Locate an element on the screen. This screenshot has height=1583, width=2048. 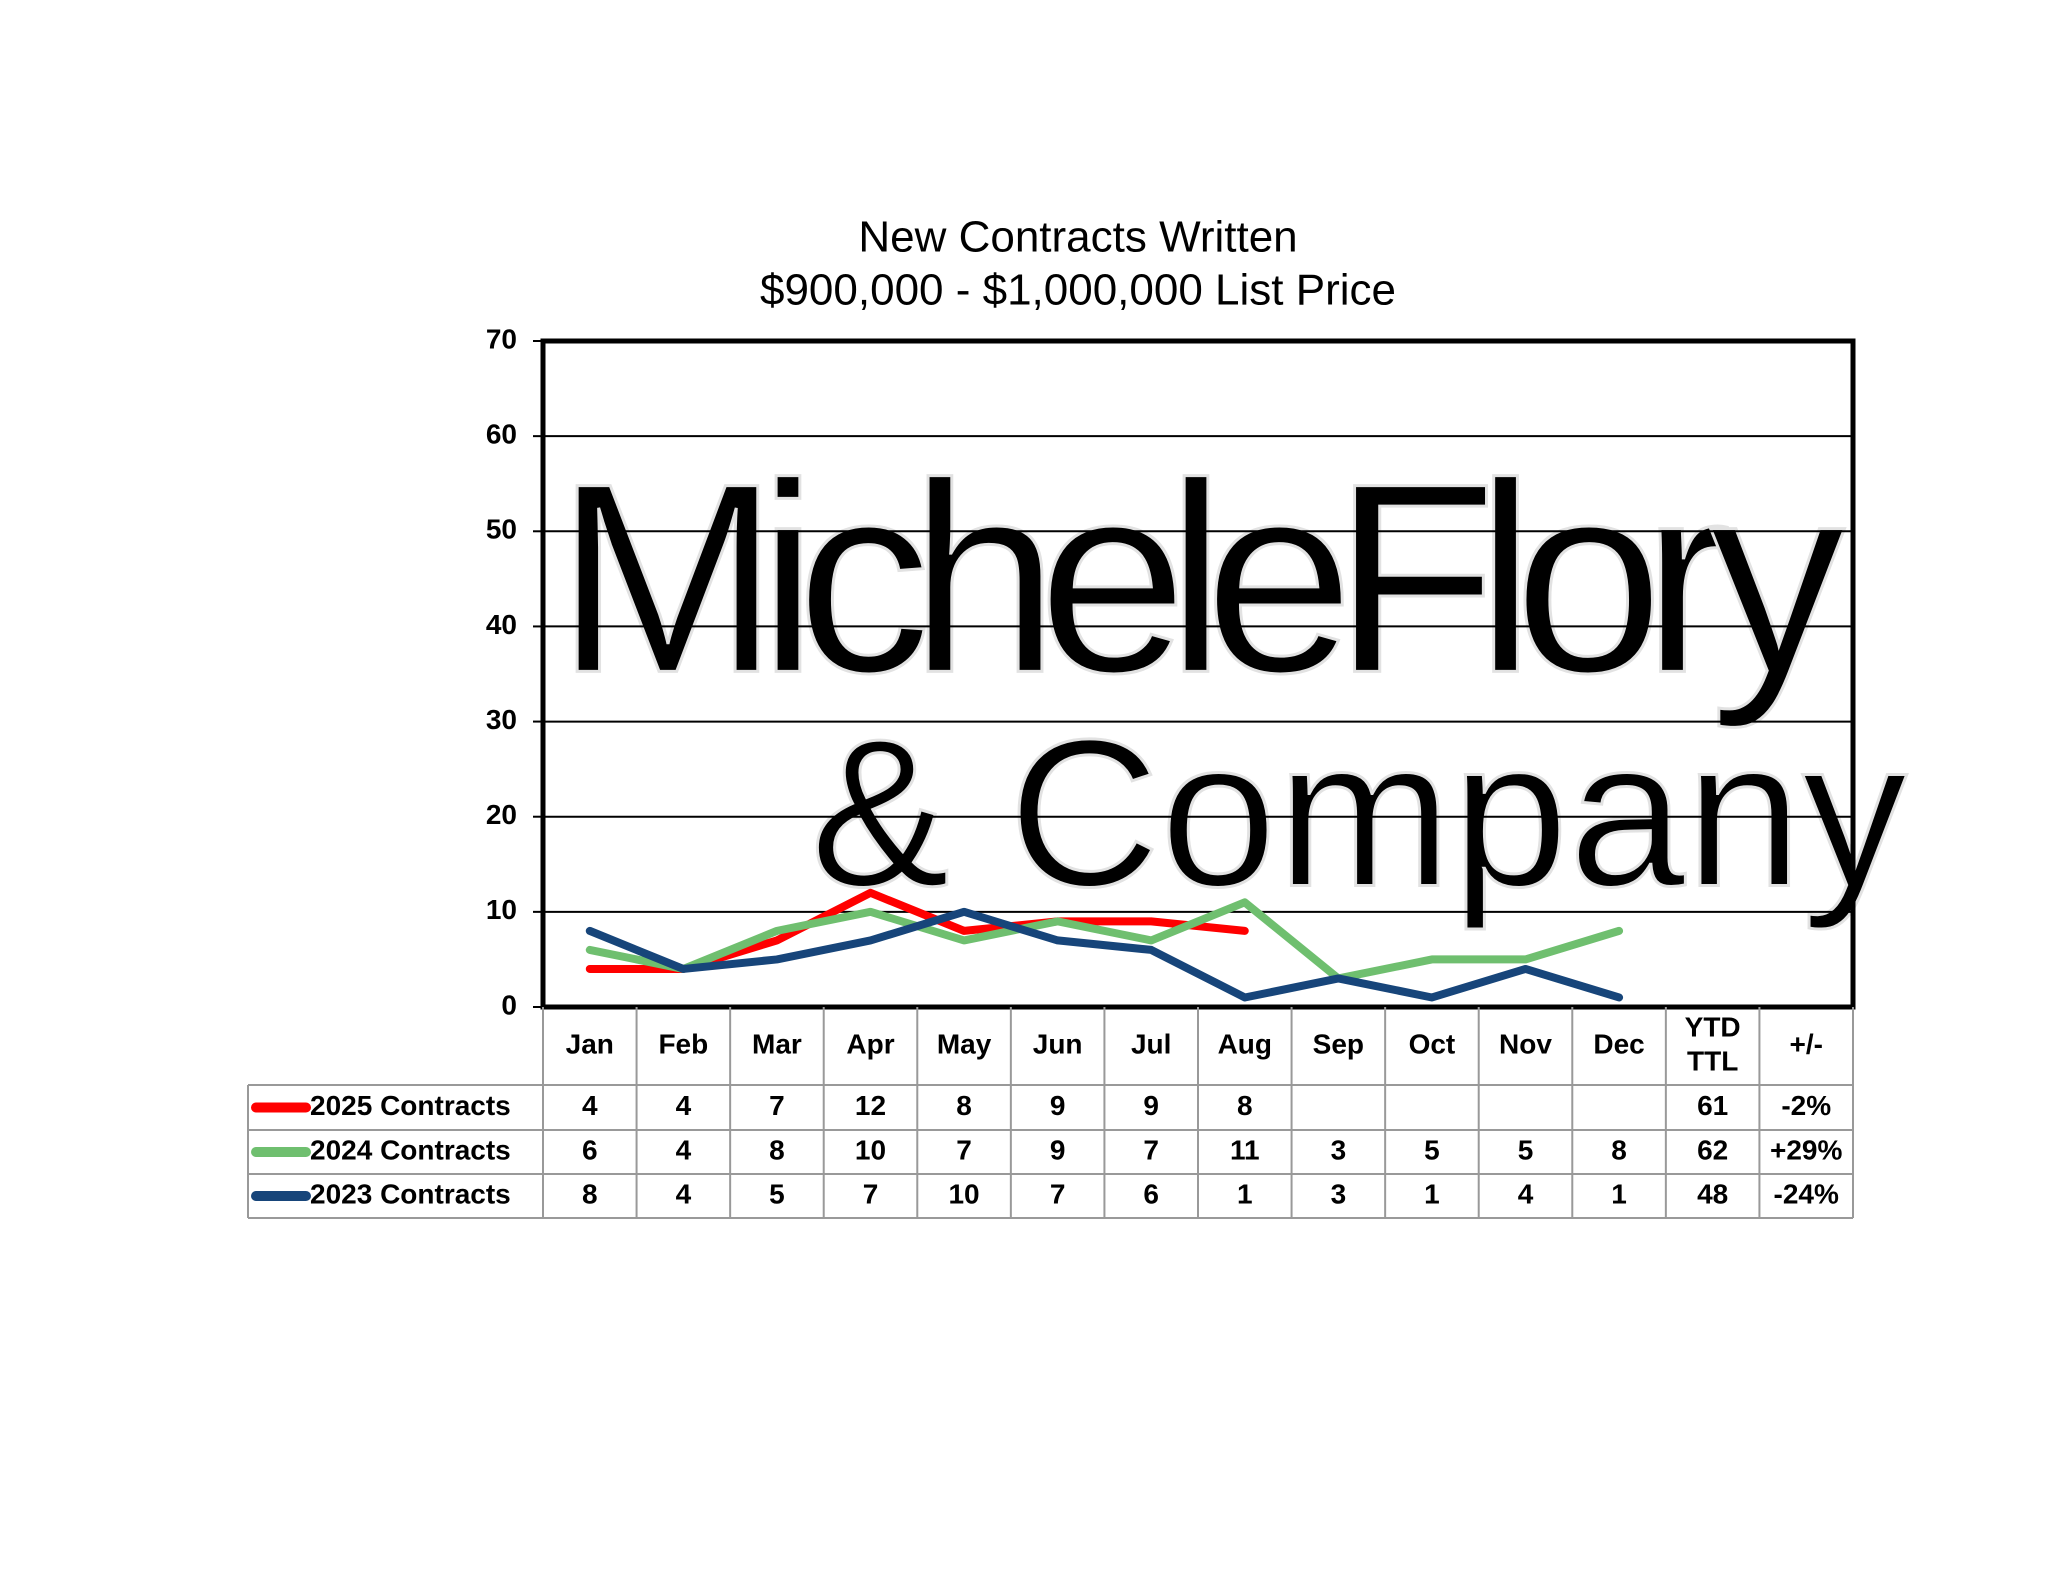
y-tick-label: 10 is located at coordinates (501, 909).